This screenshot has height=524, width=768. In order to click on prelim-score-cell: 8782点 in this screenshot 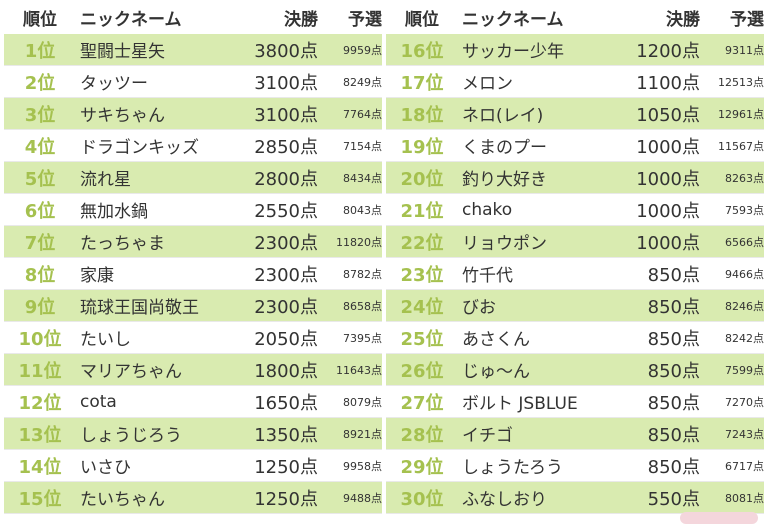, I will do `click(362, 274)`.